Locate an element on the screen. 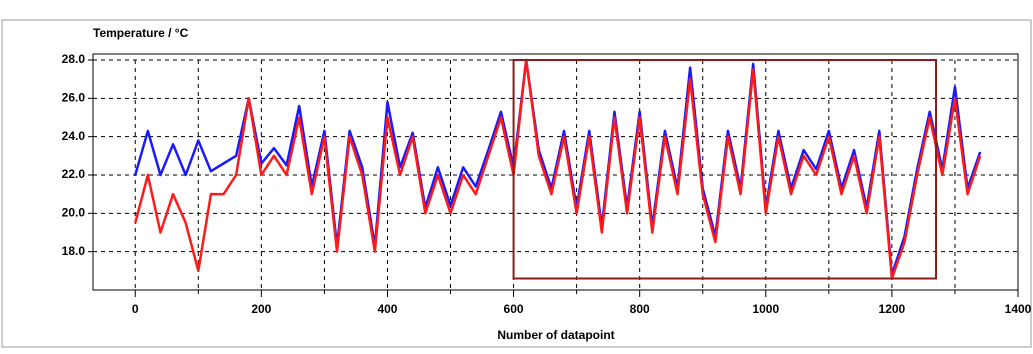 Image resolution: width=1033 pixels, height=354 pixels. x-tick-label: 1000 is located at coordinates (765, 309).